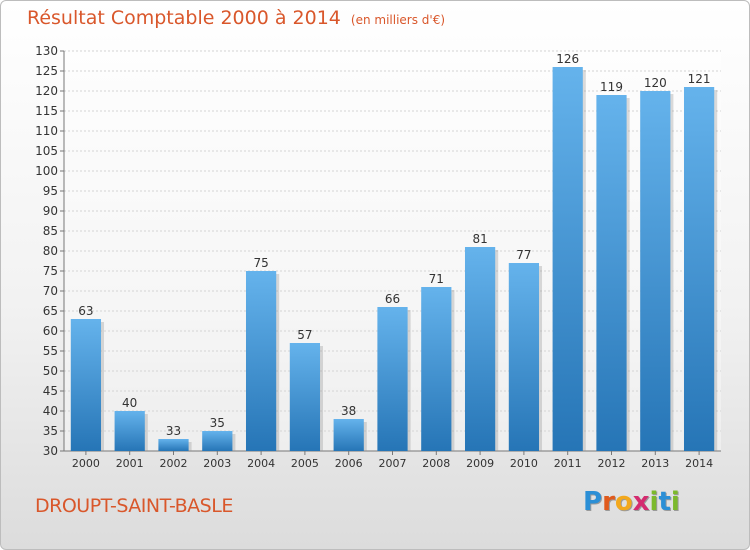 The width and height of the screenshot is (750, 550). Describe the element at coordinates (50, 451) in the screenshot. I see `y-tick-label: 30` at that location.